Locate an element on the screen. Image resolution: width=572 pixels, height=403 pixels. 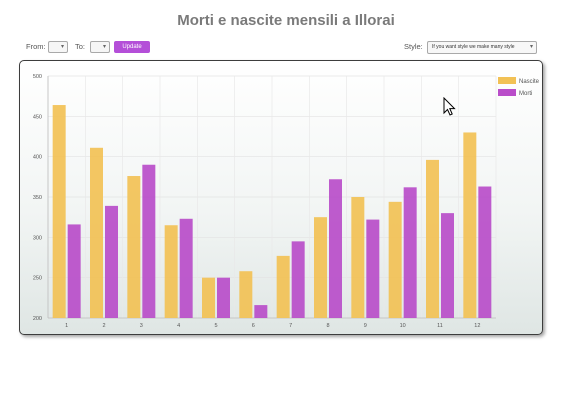
y-tick-label: 200 is located at coordinates (37, 319).